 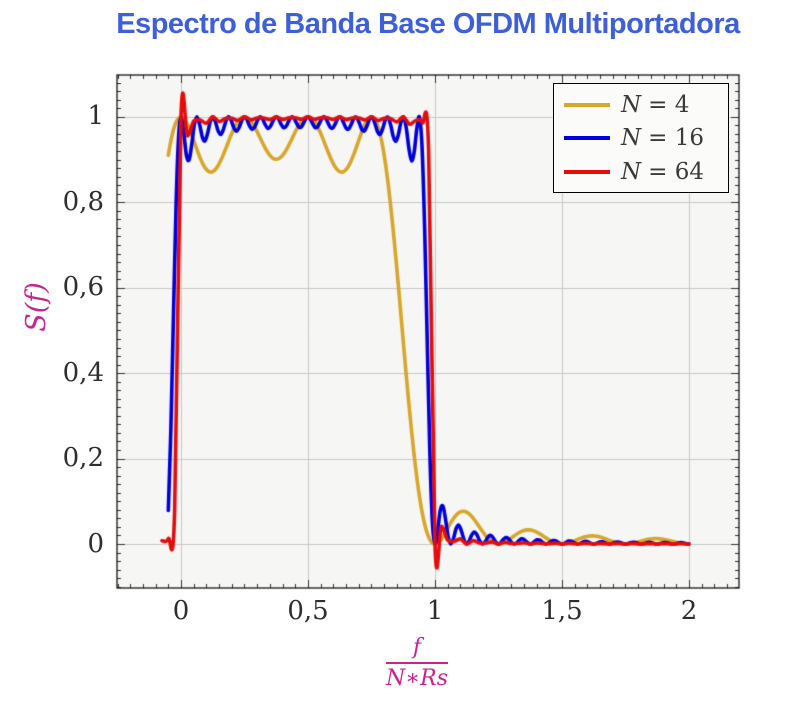 I want to click on x-tick-label: 2, so click(x=689, y=611).